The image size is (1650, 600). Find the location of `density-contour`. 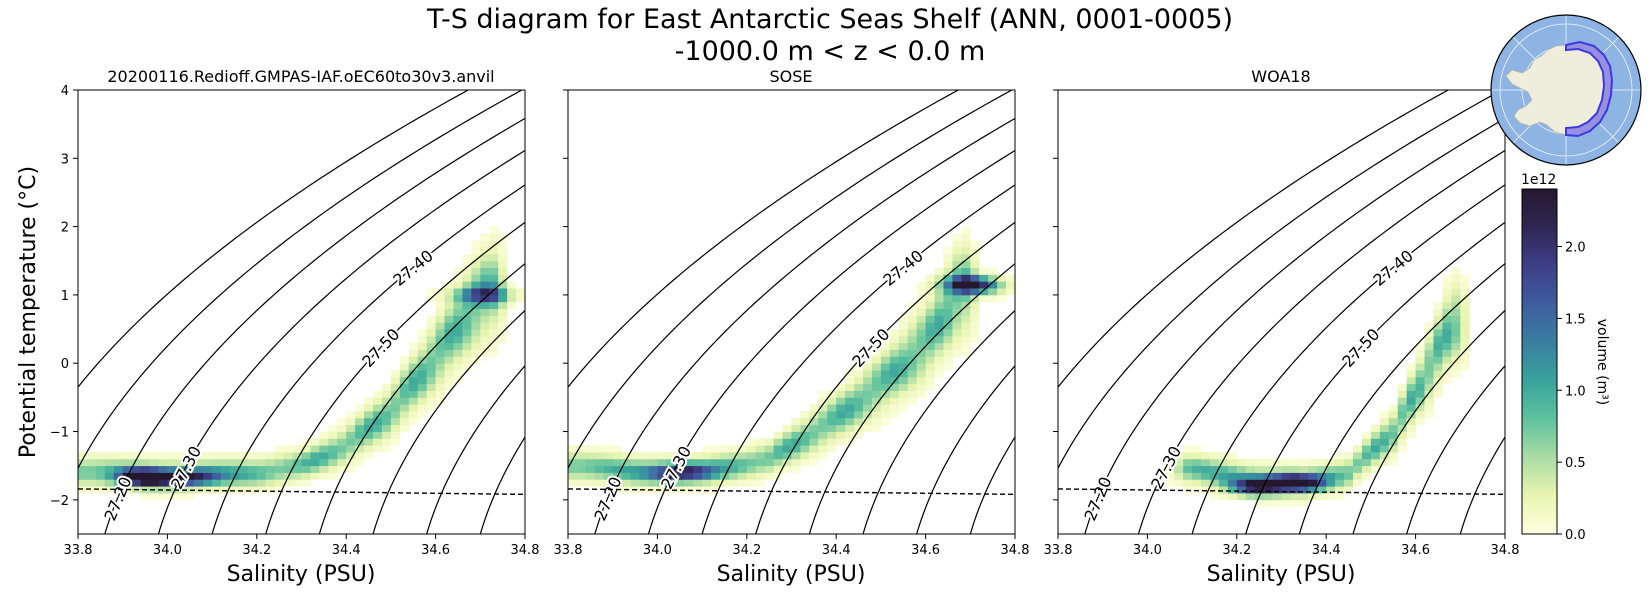

density-contour is located at coordinates (1253, 239).